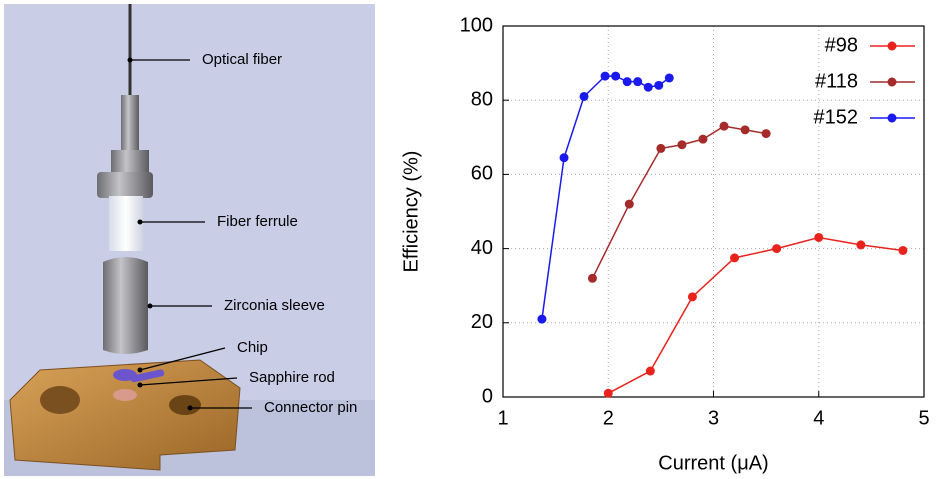  I want to click on legend-label: #152, so click(836, 117).